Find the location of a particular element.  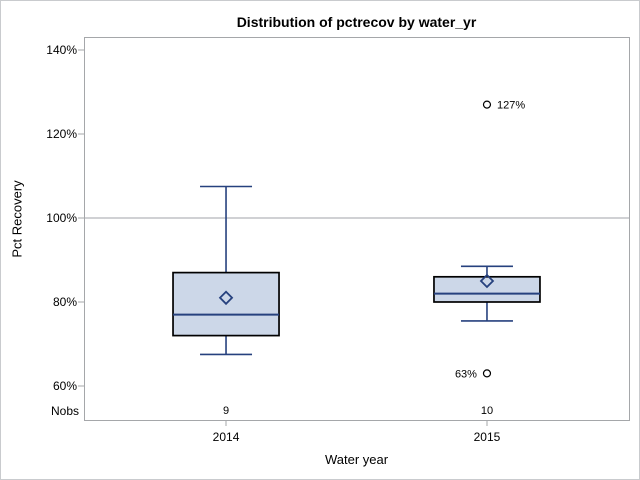

y-tick-label: 60% is located at coordinates (65, 386).